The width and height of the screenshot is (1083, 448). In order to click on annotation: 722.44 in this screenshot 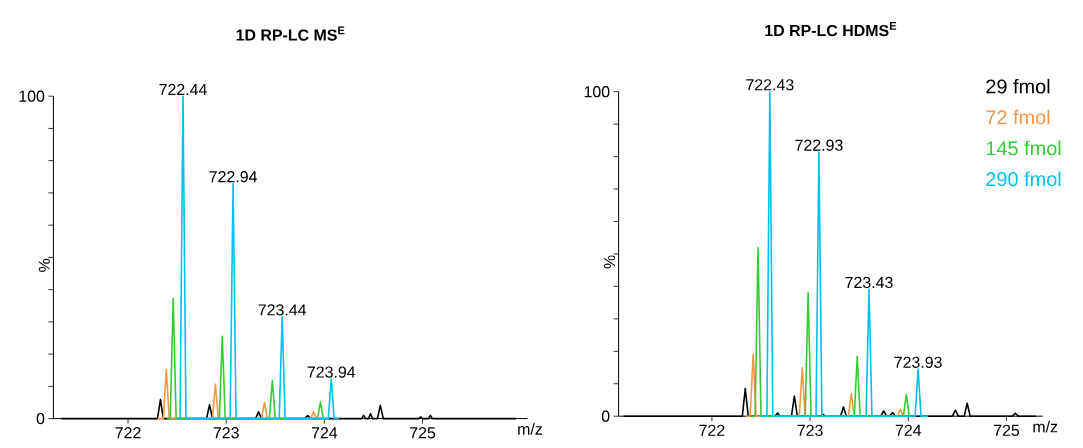, I will do `click(183, 89)`.